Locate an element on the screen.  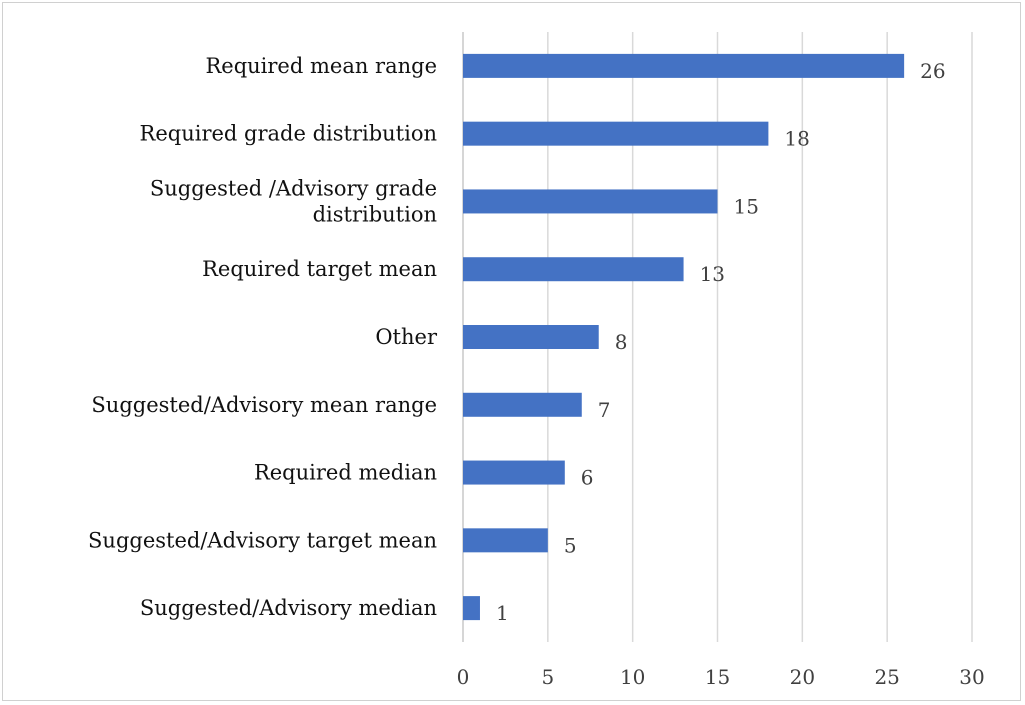
category-label-8: Suggested/Advisory median is located at coordinates (288, 608).